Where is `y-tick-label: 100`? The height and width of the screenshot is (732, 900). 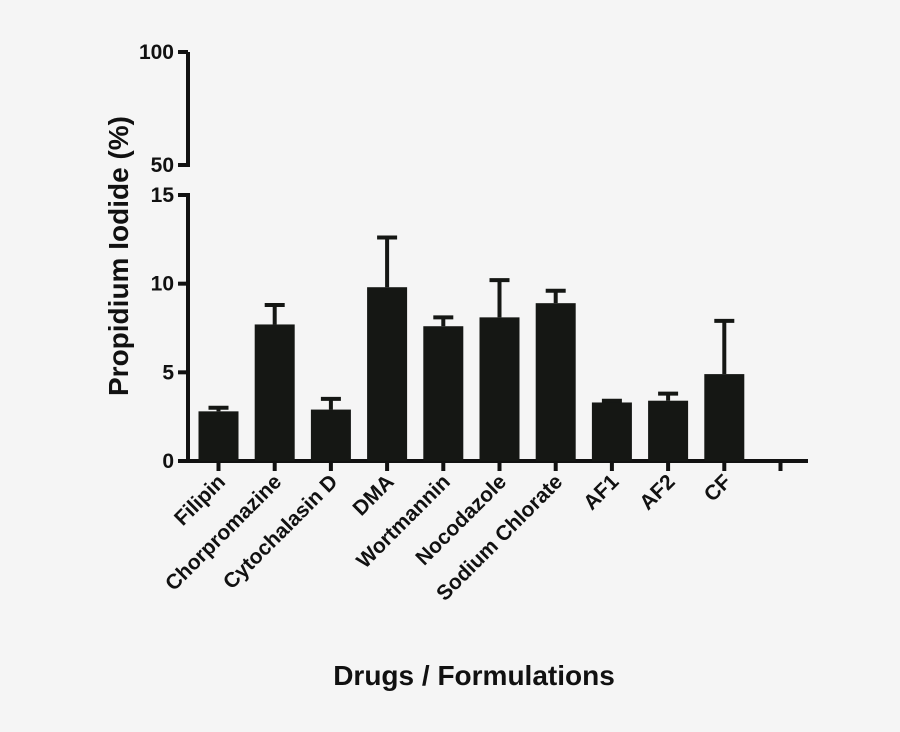 y-tick-label: 100 is located at coordinates (156, 52).